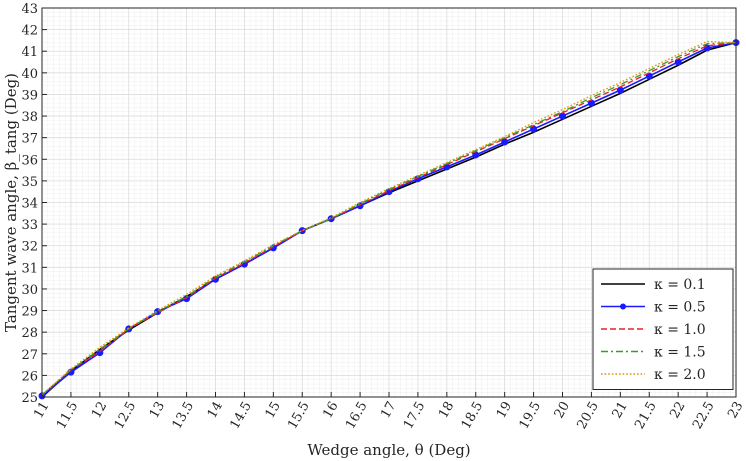 Image resolution: width=746 pixels, height=461 pixels. I want to click on legend-label: κ = 0.1, so click(680, 285).